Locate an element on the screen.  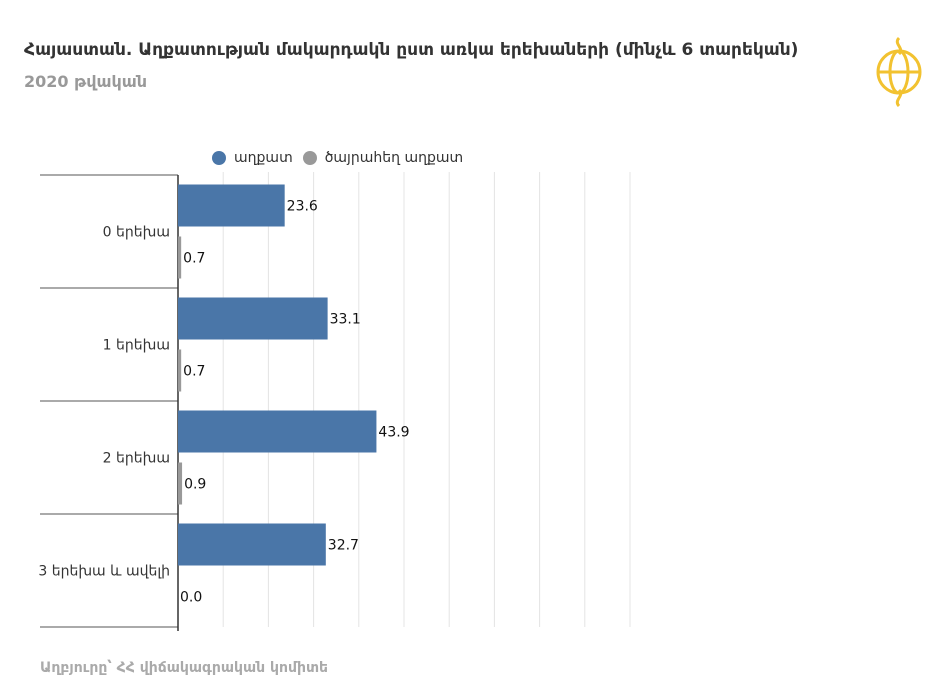
globe-logo-icon is located at coordinates (899, 72).